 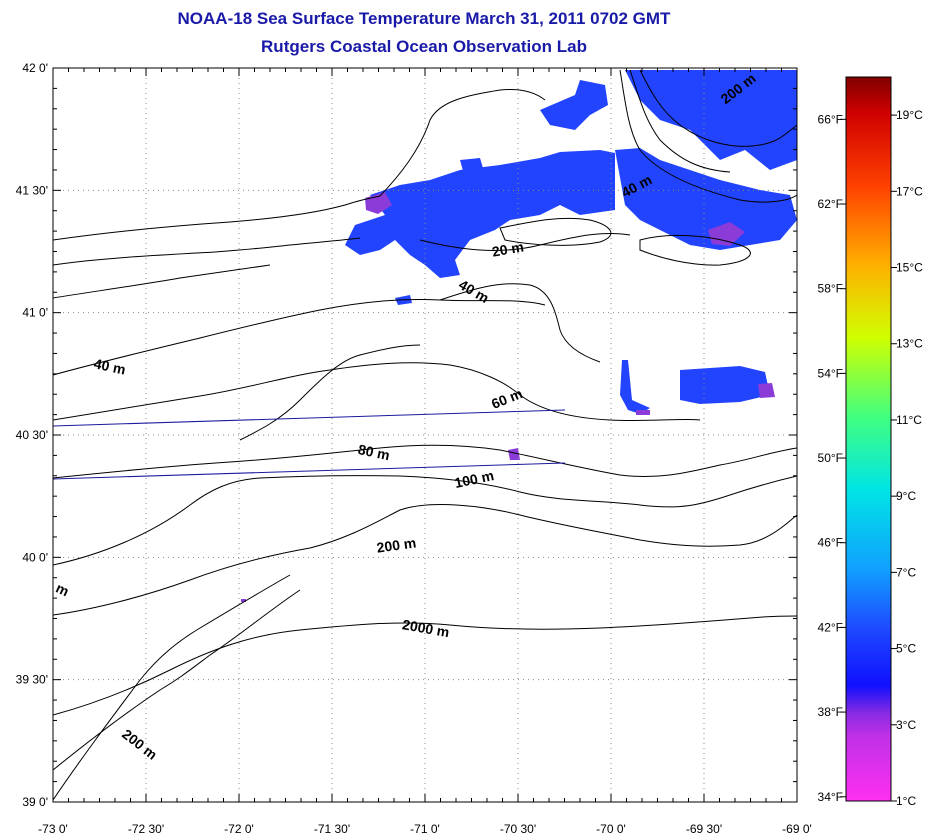 I want to click on contour-60m, so click(x=377, y=392).